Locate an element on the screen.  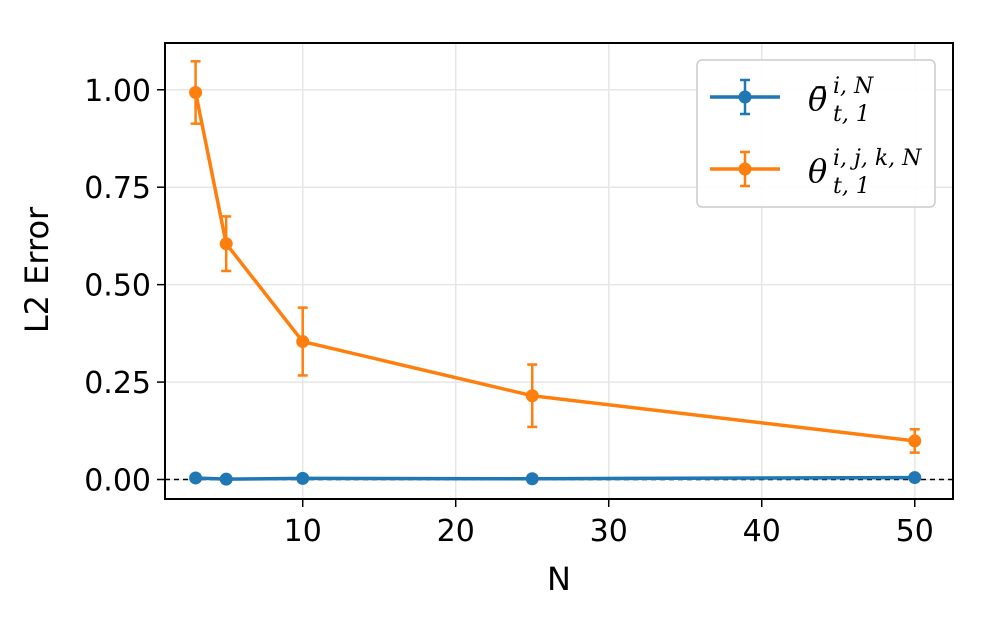
y-tick-label: 1.00 is located at coordinates (117, 91).